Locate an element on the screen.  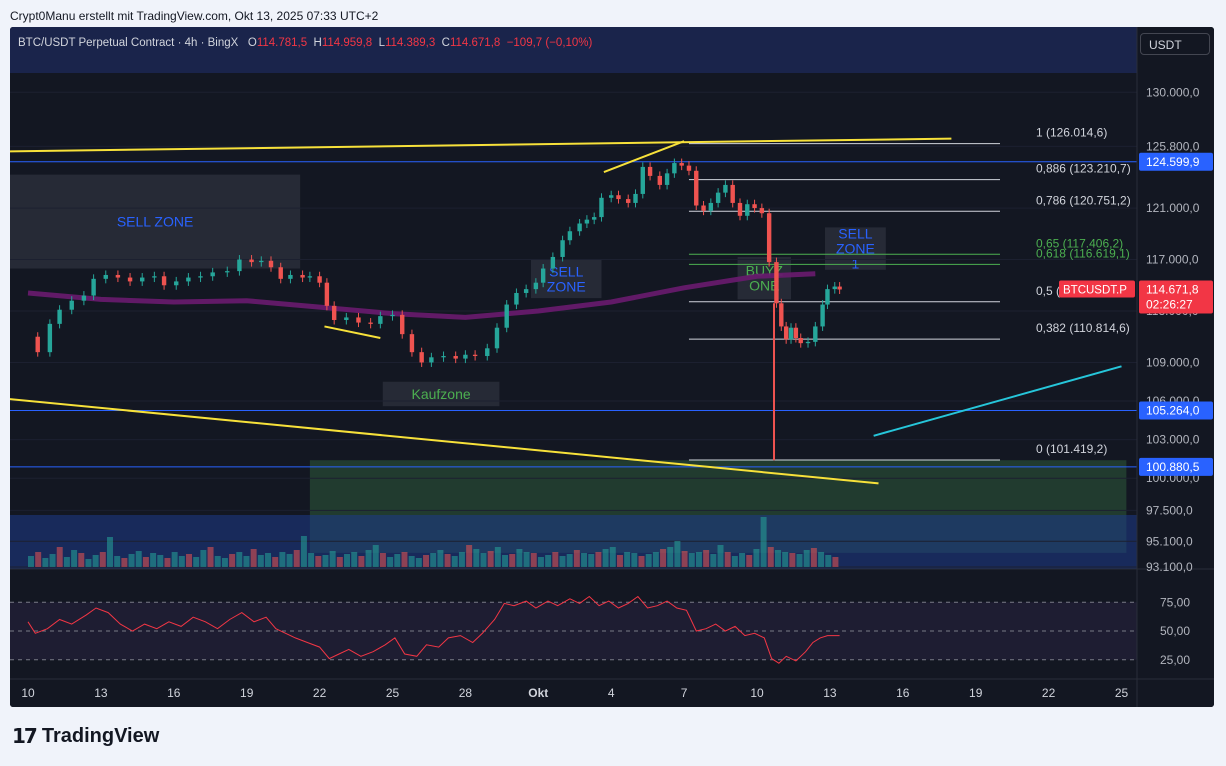
tradingview-brand: TradingView is located at coordinates (100, 735).